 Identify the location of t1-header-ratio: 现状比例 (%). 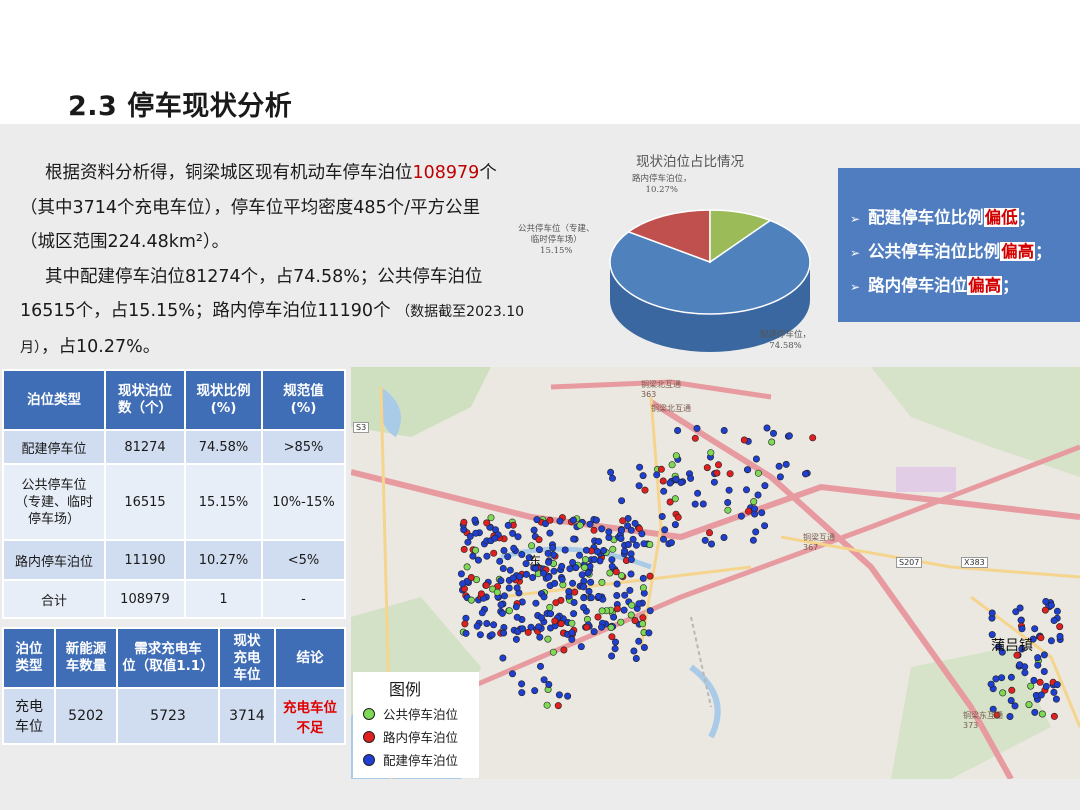
(223, 400).